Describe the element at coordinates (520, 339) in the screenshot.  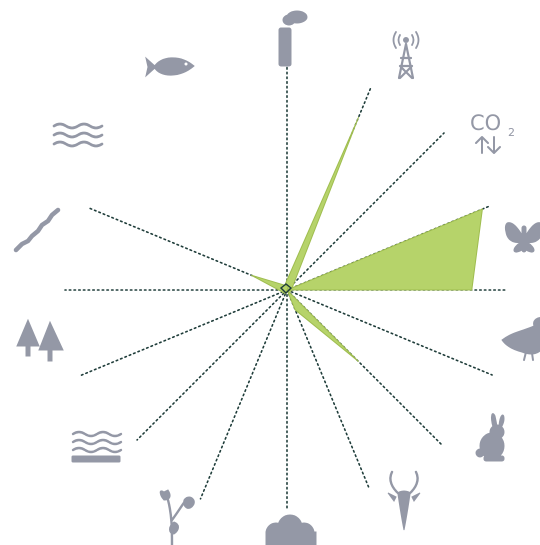
I see `bird-icon` at that location.